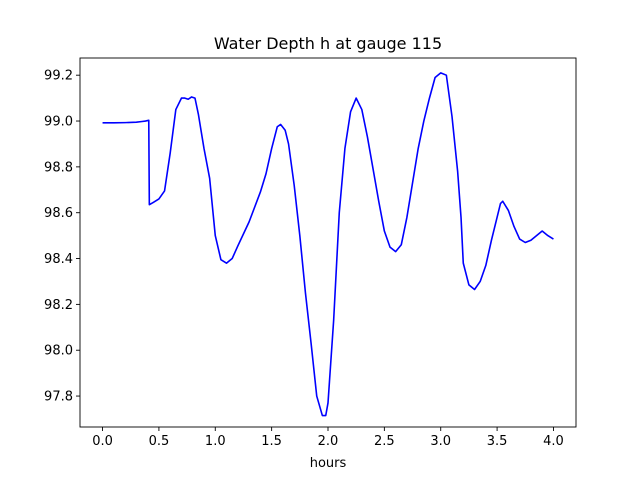 This screenshot has width=640, height=480. I want to click on x-tick-label: 0.5, so click(159, 441).